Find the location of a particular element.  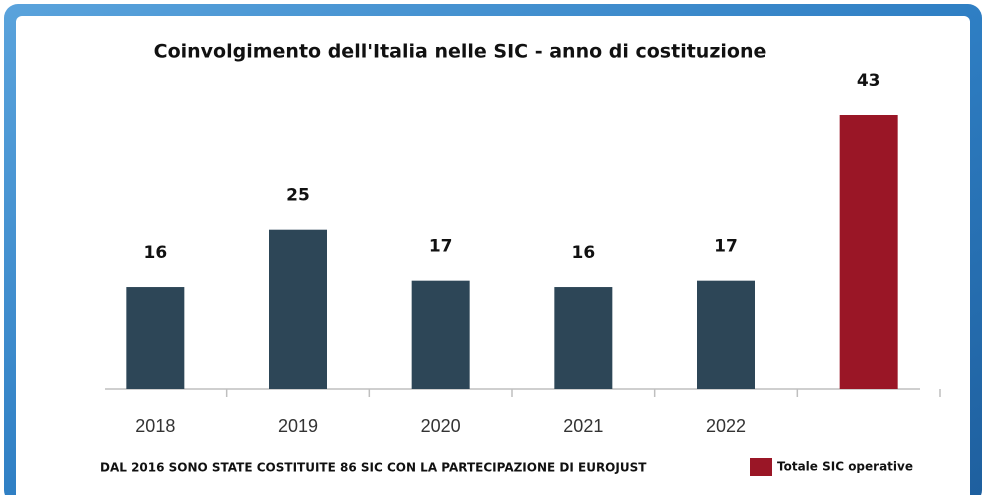

value-label: 43 is located at coordinates (869, 81).